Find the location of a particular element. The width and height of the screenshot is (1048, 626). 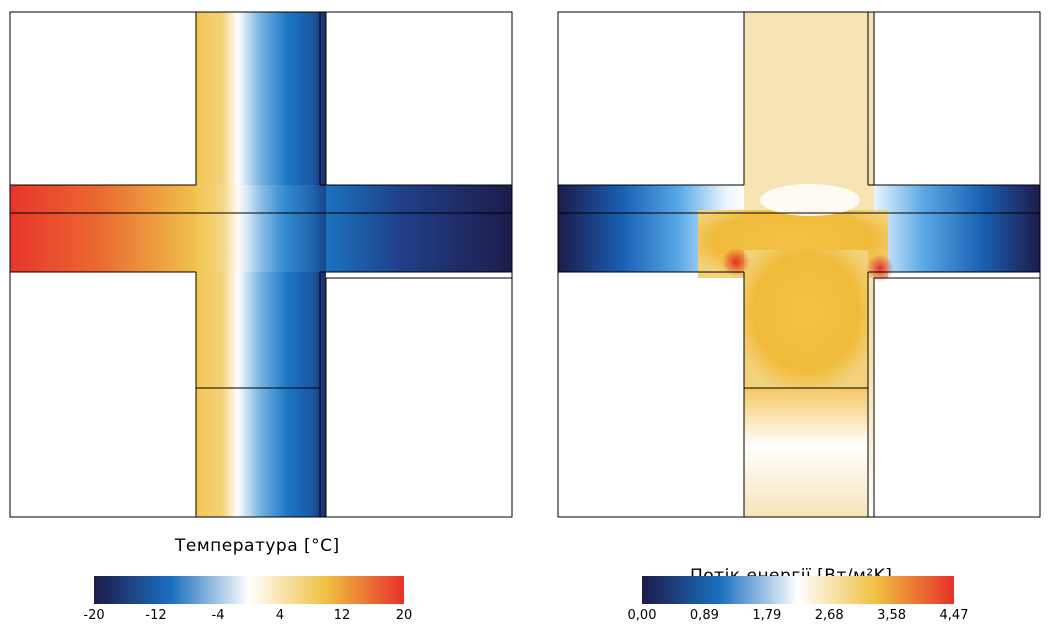

colorbar-tick-label: 2,68 is located at coordinates (829, 615).